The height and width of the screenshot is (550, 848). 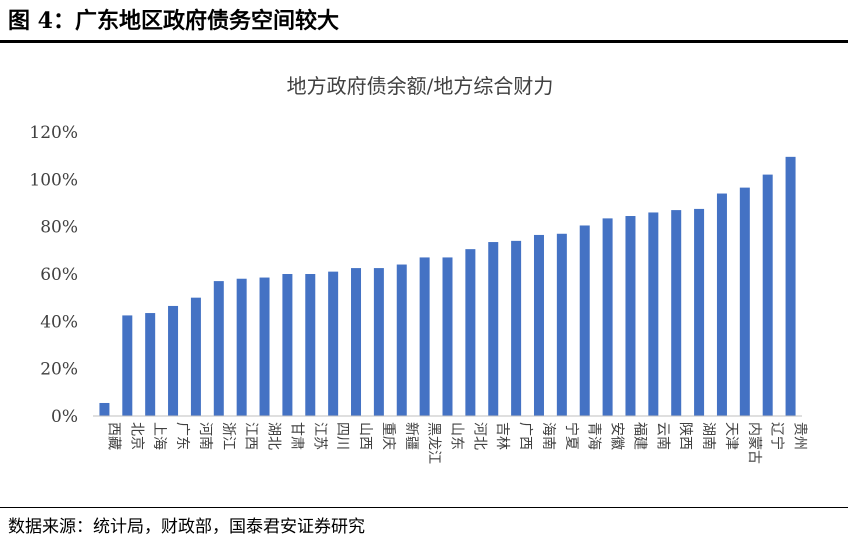 What do you see at coordinates (685, 436) in the screenshot?
I see `x-tick-label: 陕西` at bounding box center [685, 436].